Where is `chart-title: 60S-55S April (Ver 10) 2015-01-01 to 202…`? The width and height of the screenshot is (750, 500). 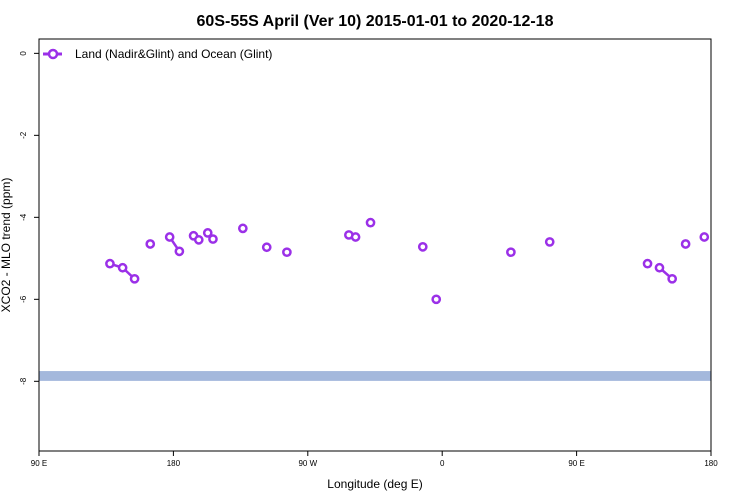 chart-title: 60S-55S April (Ver 10) 2015-01-01 to 202… is located at coordinates (375, 21).